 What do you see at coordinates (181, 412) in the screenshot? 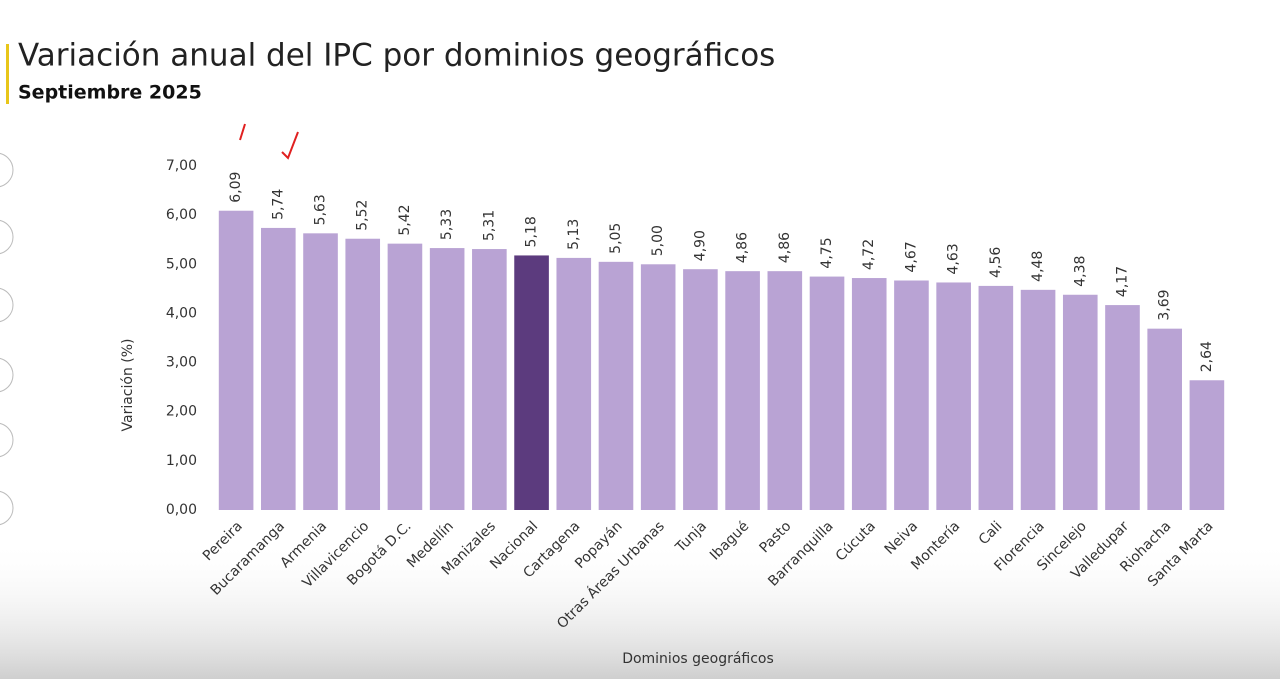
I see `y-tick-label: 2,00` at bounding box center [181, 412].